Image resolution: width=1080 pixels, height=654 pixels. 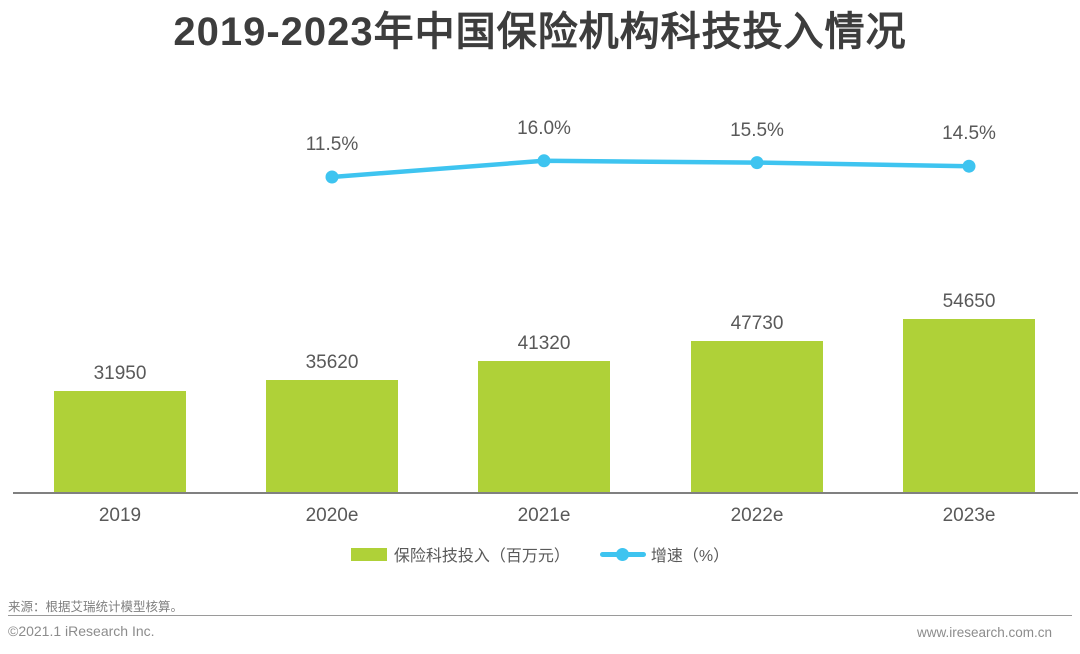 I want to click on bar-value-label: 31950, so click(x=120, y=373).